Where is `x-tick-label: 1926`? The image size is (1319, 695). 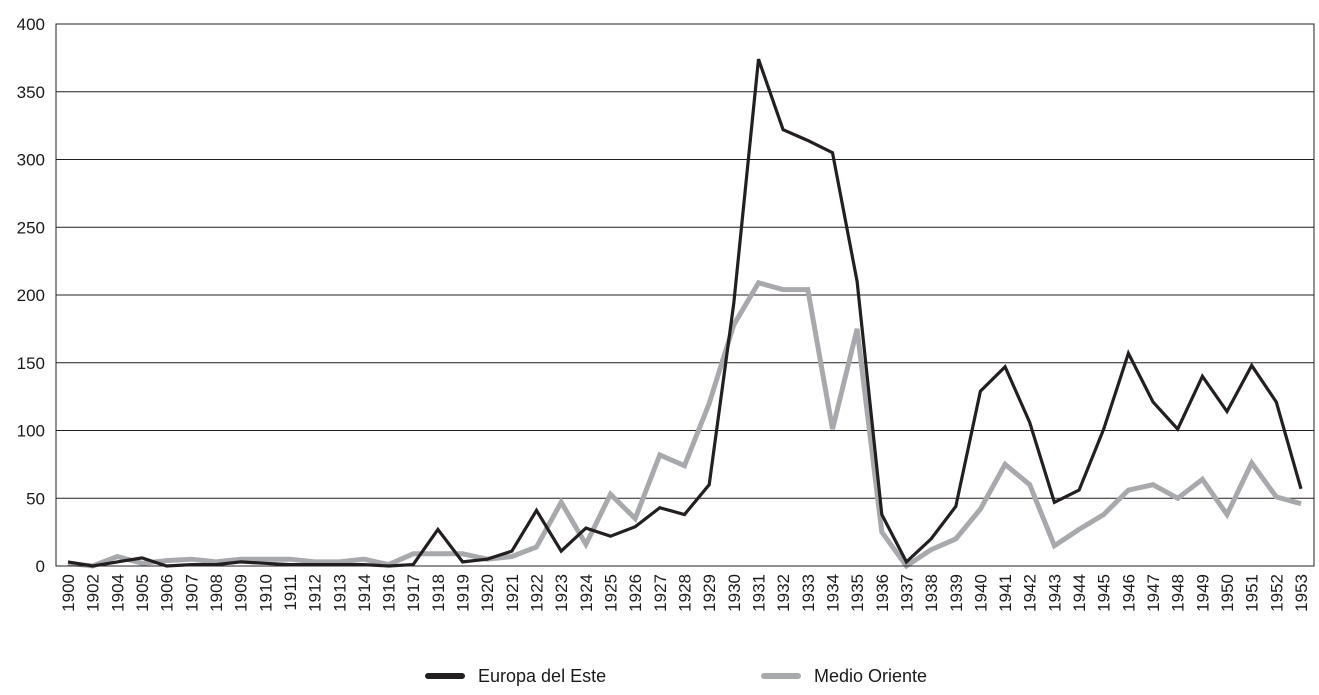
x-tick-label: 1926 is located at coordinates (635, 593).